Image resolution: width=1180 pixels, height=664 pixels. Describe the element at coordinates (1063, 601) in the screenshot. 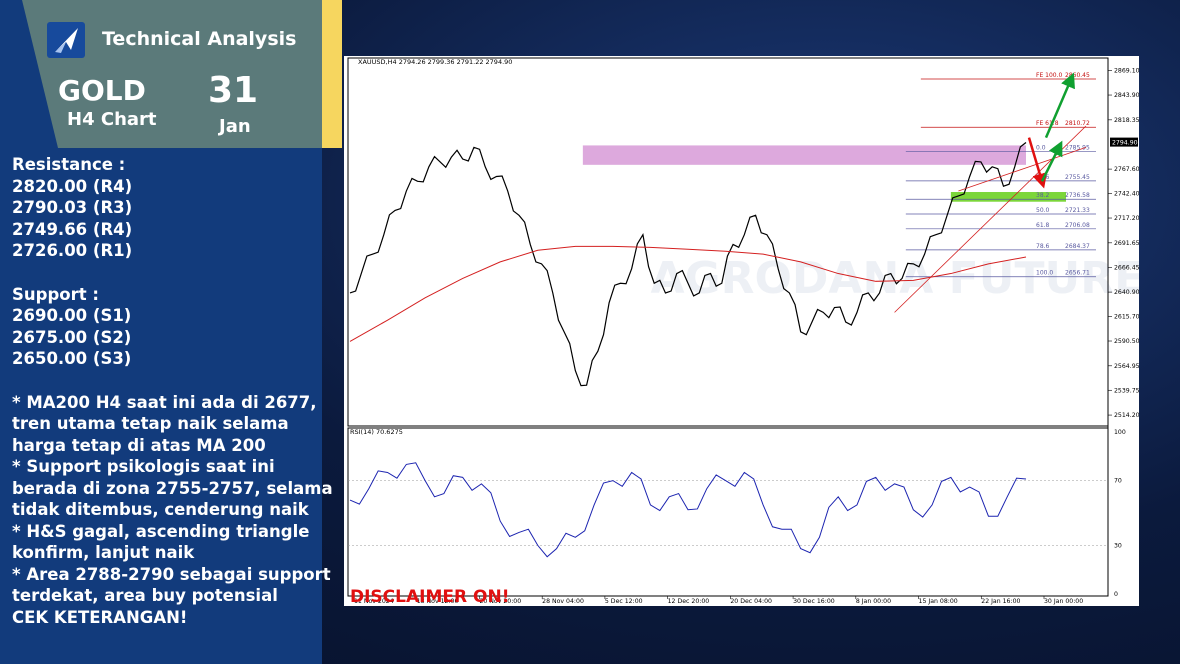

I see `x-tick-label: 30 Jan 00:00` at that location.